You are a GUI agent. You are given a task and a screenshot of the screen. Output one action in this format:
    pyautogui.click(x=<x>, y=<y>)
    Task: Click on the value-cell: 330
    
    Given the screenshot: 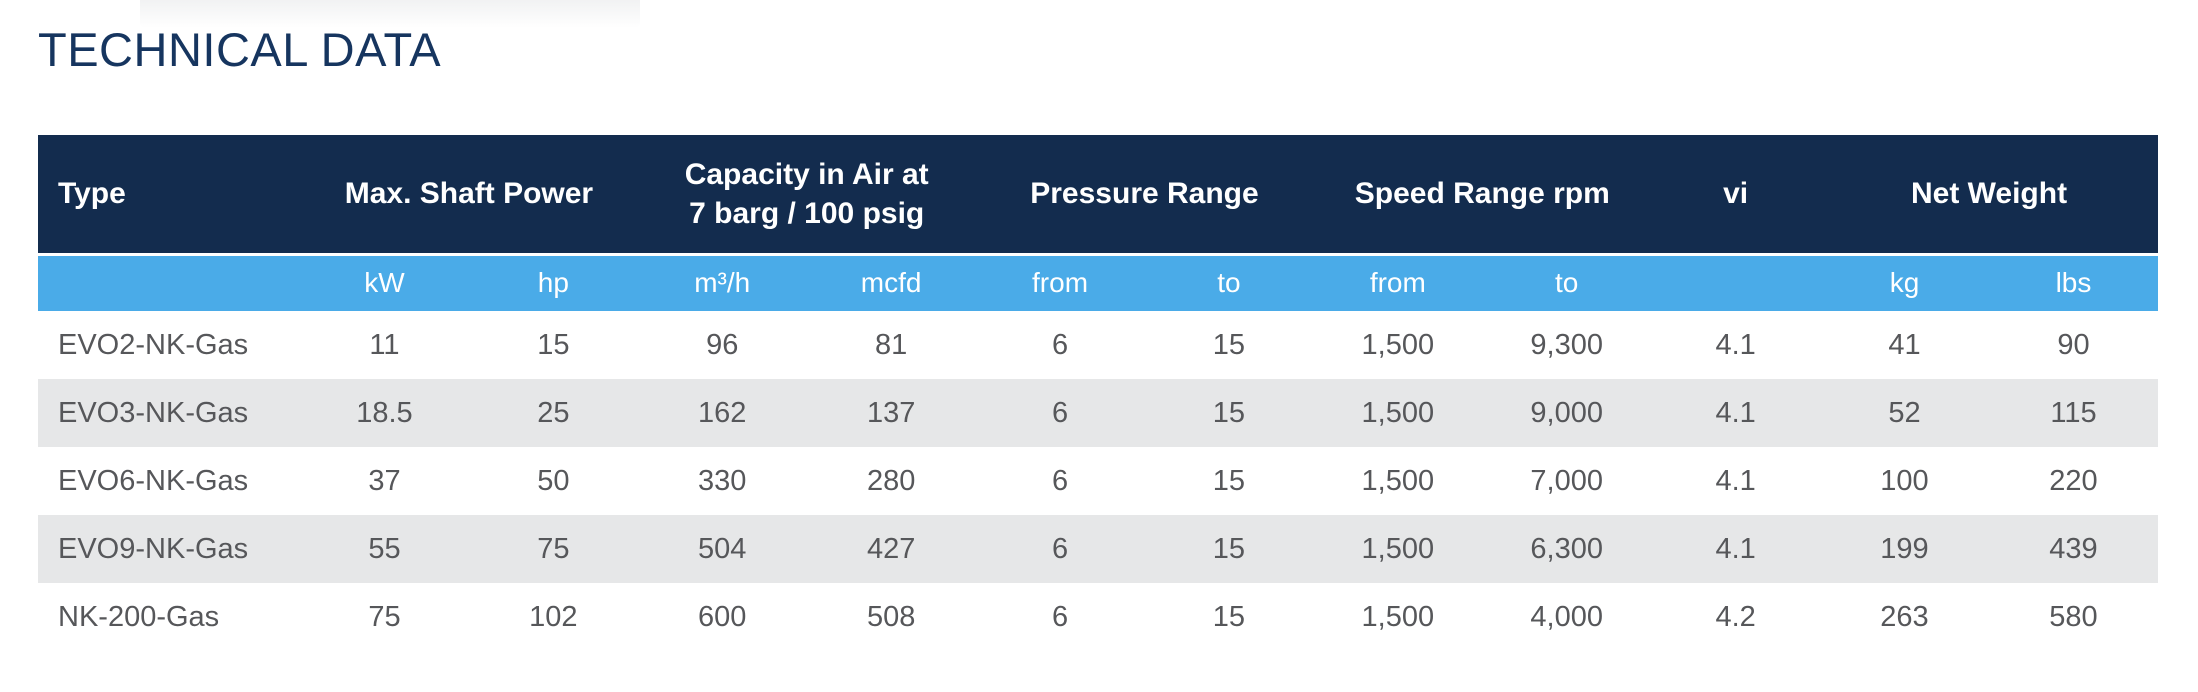 What is the action you would take?
    pyautogui.click(x=722, y=481)
    